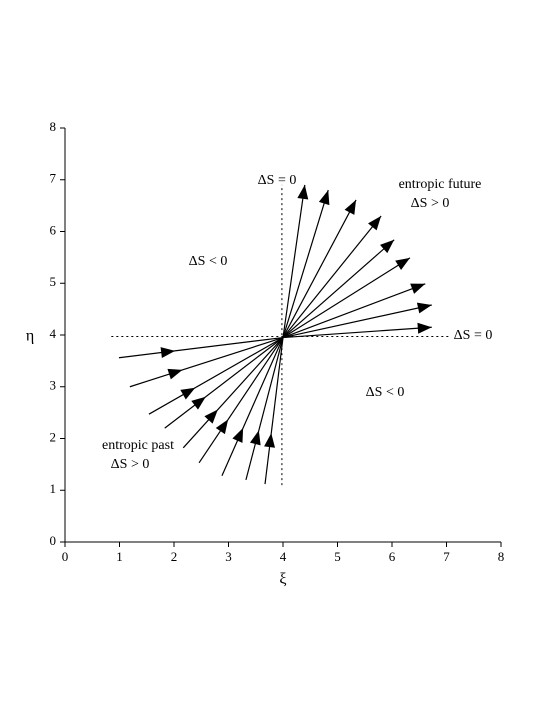 The width and height of the screenshot is (545, 705). What do you see at coordinates (65, 556) in the screenshot?
I see `x-tick-label: 0` at bounding box center [65, 556].